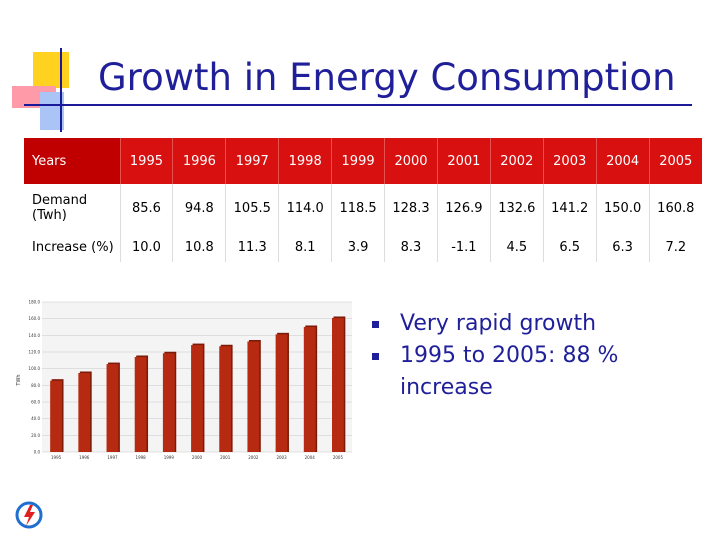 The image size is (720, 540). What do you see at coordinates (61, 90) in the screenshot?
I see `decor-vertical-line` at bounding box center [61, 90].